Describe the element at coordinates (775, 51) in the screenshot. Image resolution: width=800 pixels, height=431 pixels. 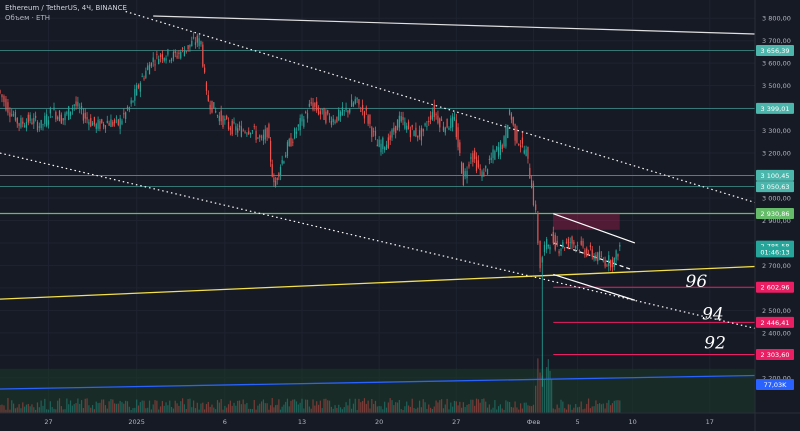
I see `price-label-text: 3 656,39` at that location.